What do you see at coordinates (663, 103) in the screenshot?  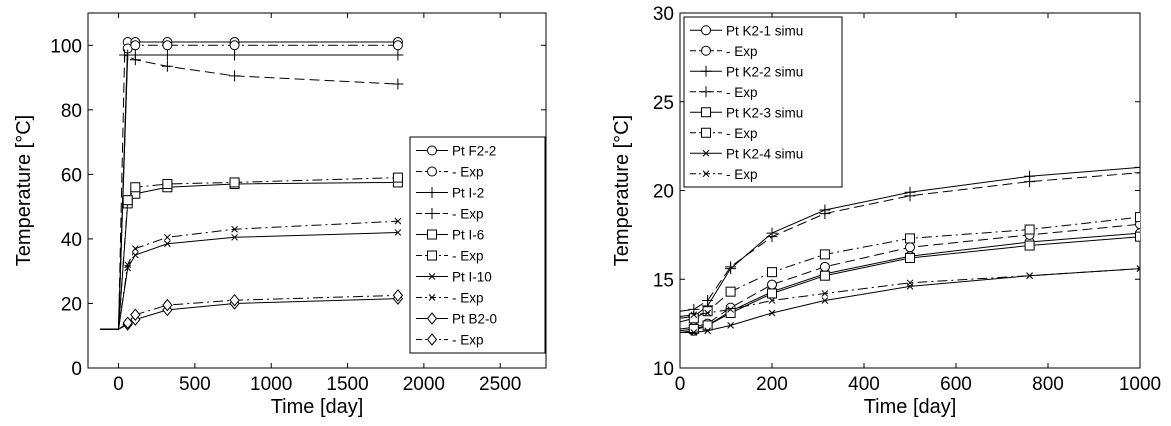 I see `y-tick-label: 25` at bounding box center [663, 103].